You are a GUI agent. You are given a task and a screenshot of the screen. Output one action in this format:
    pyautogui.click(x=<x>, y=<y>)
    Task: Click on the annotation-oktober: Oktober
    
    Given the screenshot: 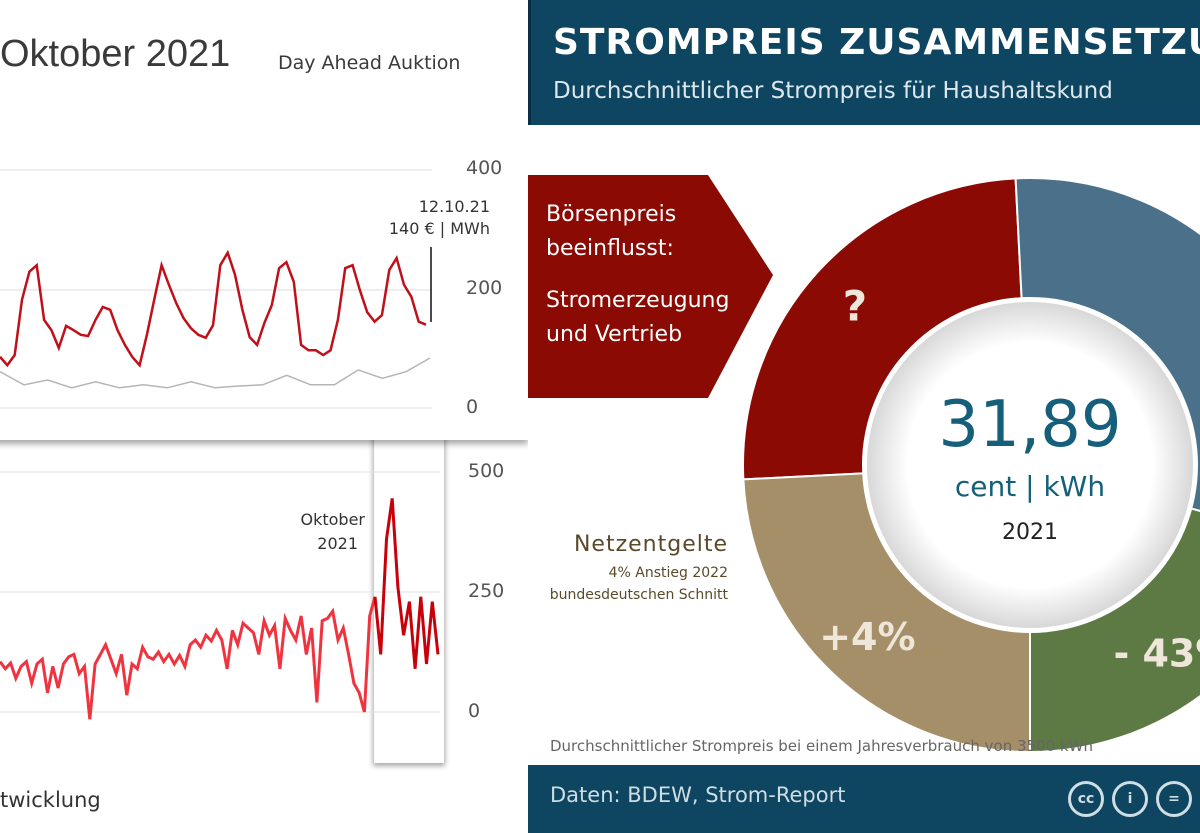 What is the action you would take?
    pyautogui.click(x=333, y=519)
    